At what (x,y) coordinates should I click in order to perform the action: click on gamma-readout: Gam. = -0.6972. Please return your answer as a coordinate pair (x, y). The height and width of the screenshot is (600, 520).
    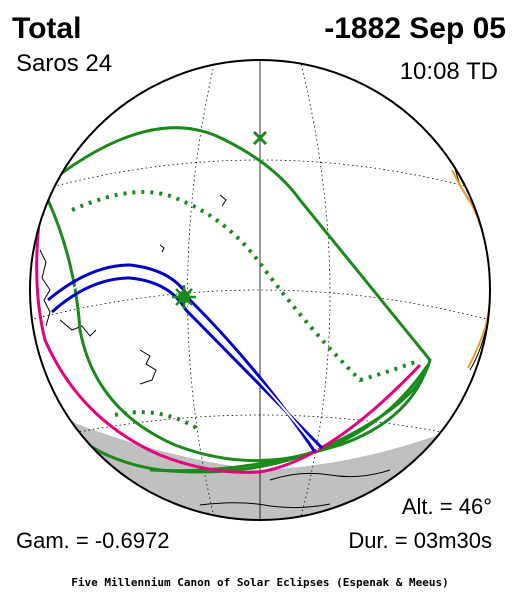
    Looking at the image, I should click on (93, 540).